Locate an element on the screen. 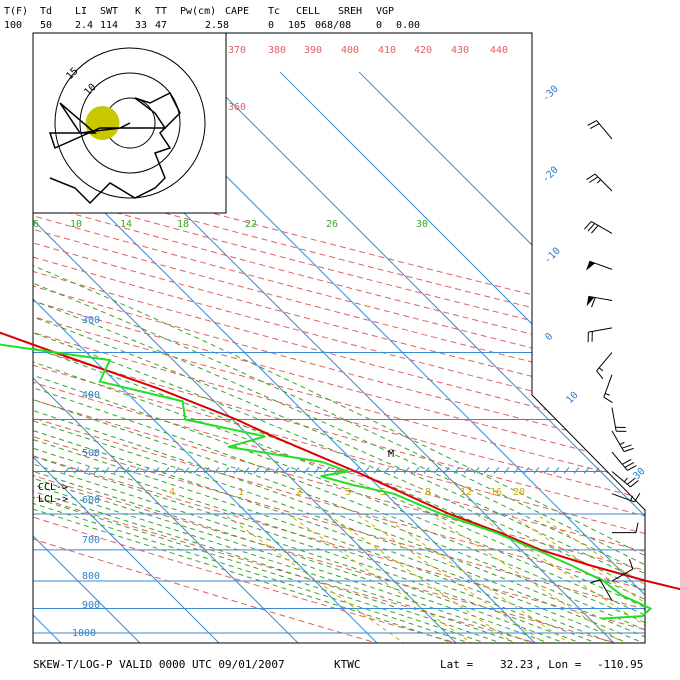  header-value-vgp: 0.00 is located at coordinates (408, 25).